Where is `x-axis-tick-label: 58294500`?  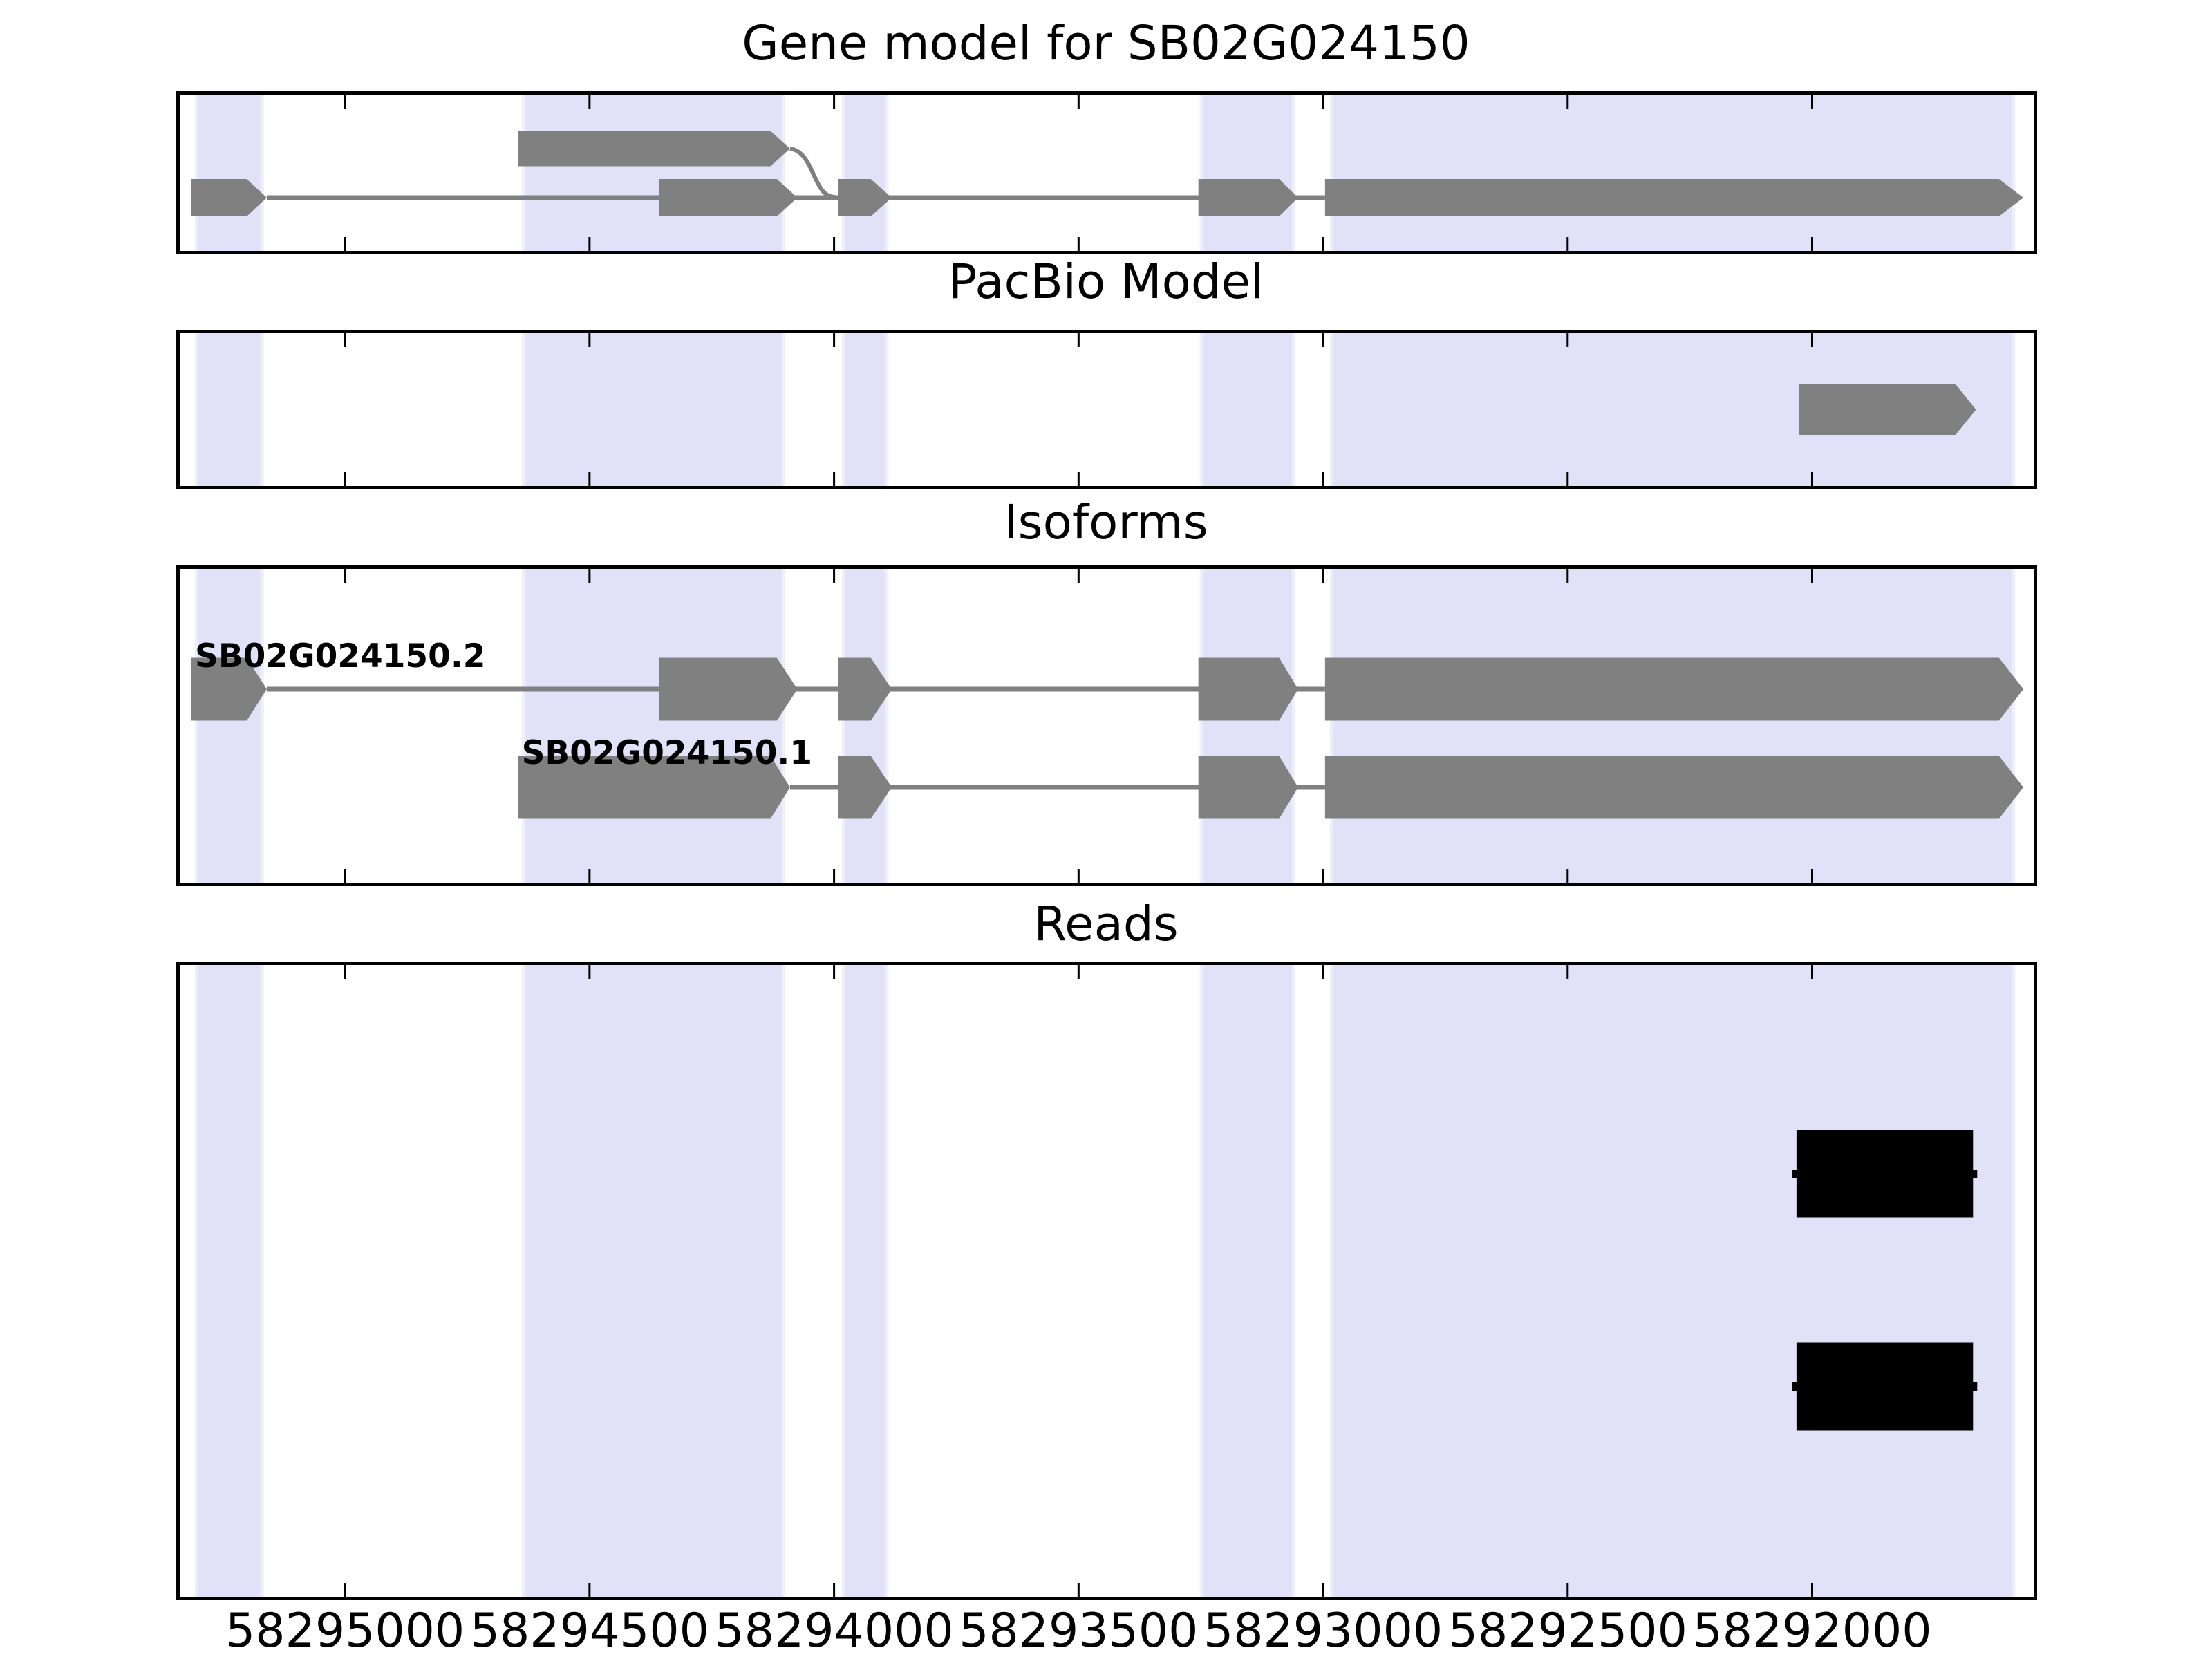
x-axis-tick-label: 58294500 is located at coordinates (589, 1631).